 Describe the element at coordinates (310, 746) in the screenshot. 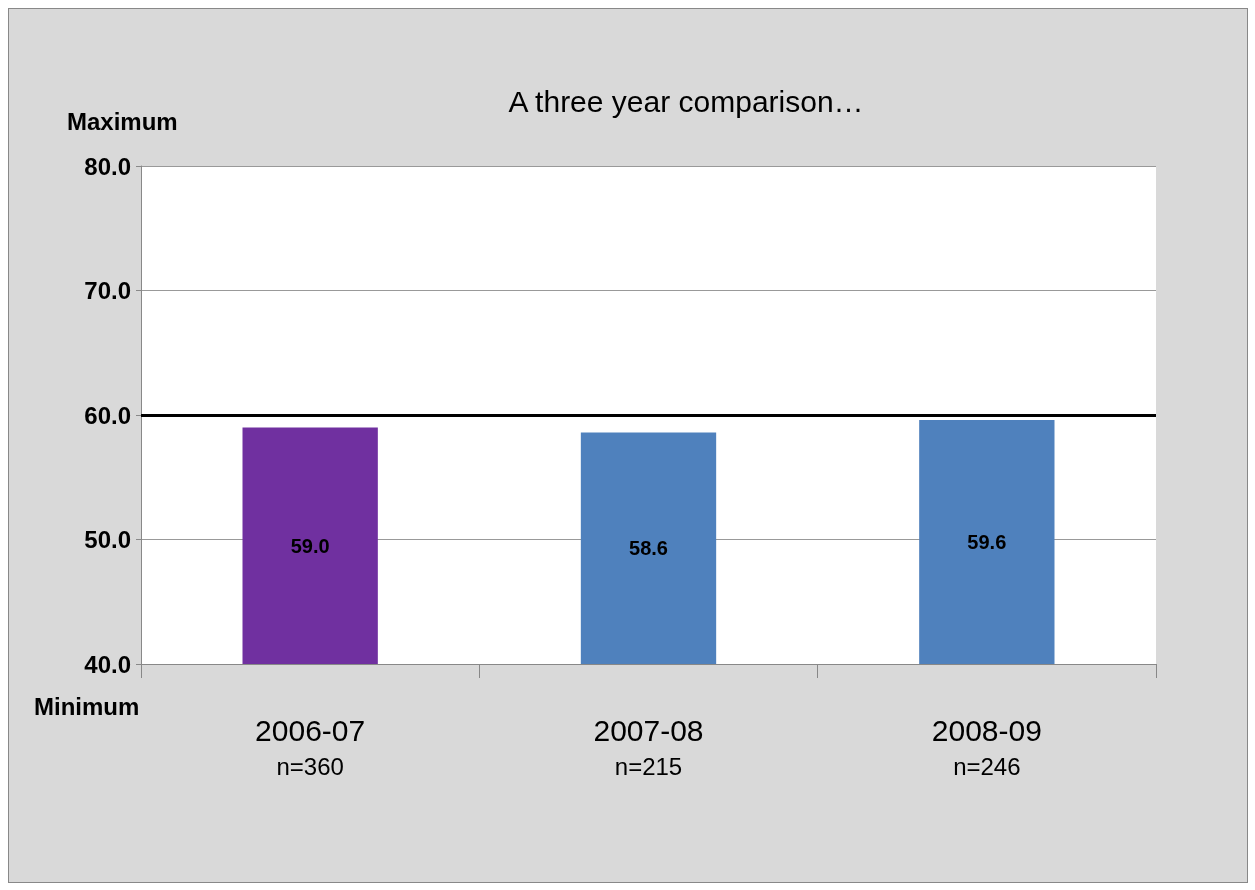

I see `x-tick-label: 2006-07 n=360` at that location.